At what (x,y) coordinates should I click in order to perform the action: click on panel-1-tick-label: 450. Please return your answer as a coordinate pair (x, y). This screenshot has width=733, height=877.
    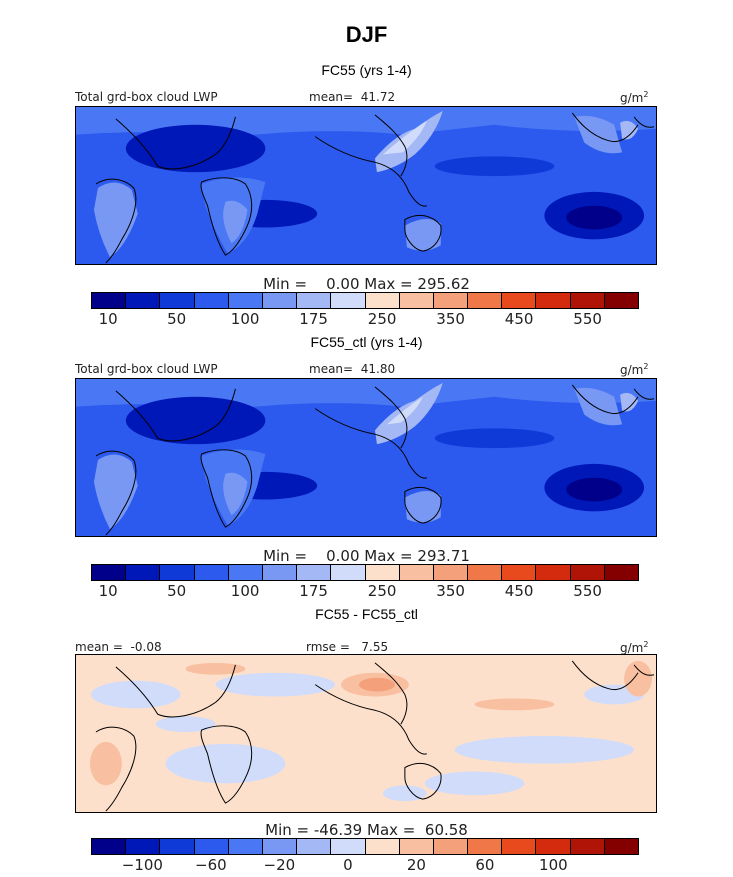
    Looking at the image, I should click on (519, 319).